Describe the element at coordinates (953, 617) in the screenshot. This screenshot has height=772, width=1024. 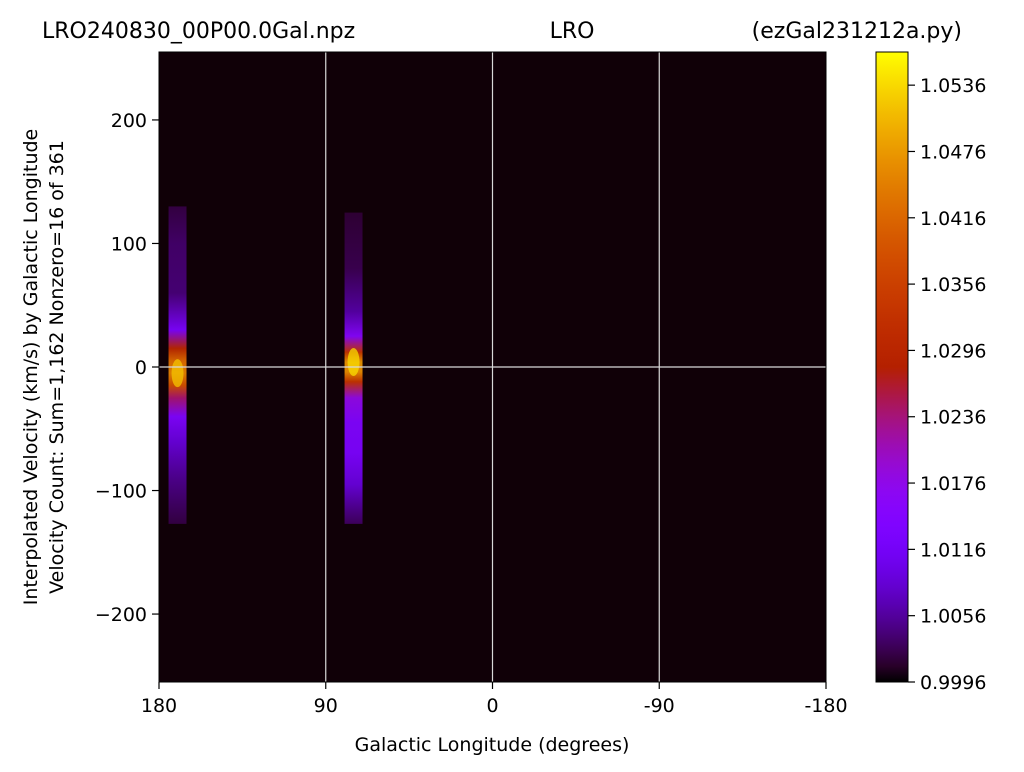
I see `colorbar-tick-label: 1.0056` at that location.